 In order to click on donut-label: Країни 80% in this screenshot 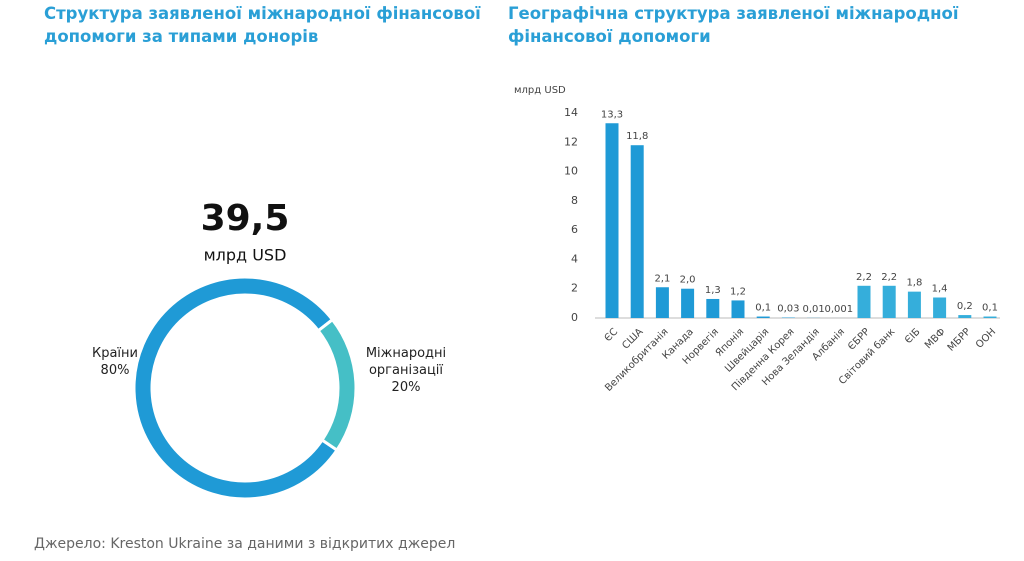, I will do `click(115, 362)`.